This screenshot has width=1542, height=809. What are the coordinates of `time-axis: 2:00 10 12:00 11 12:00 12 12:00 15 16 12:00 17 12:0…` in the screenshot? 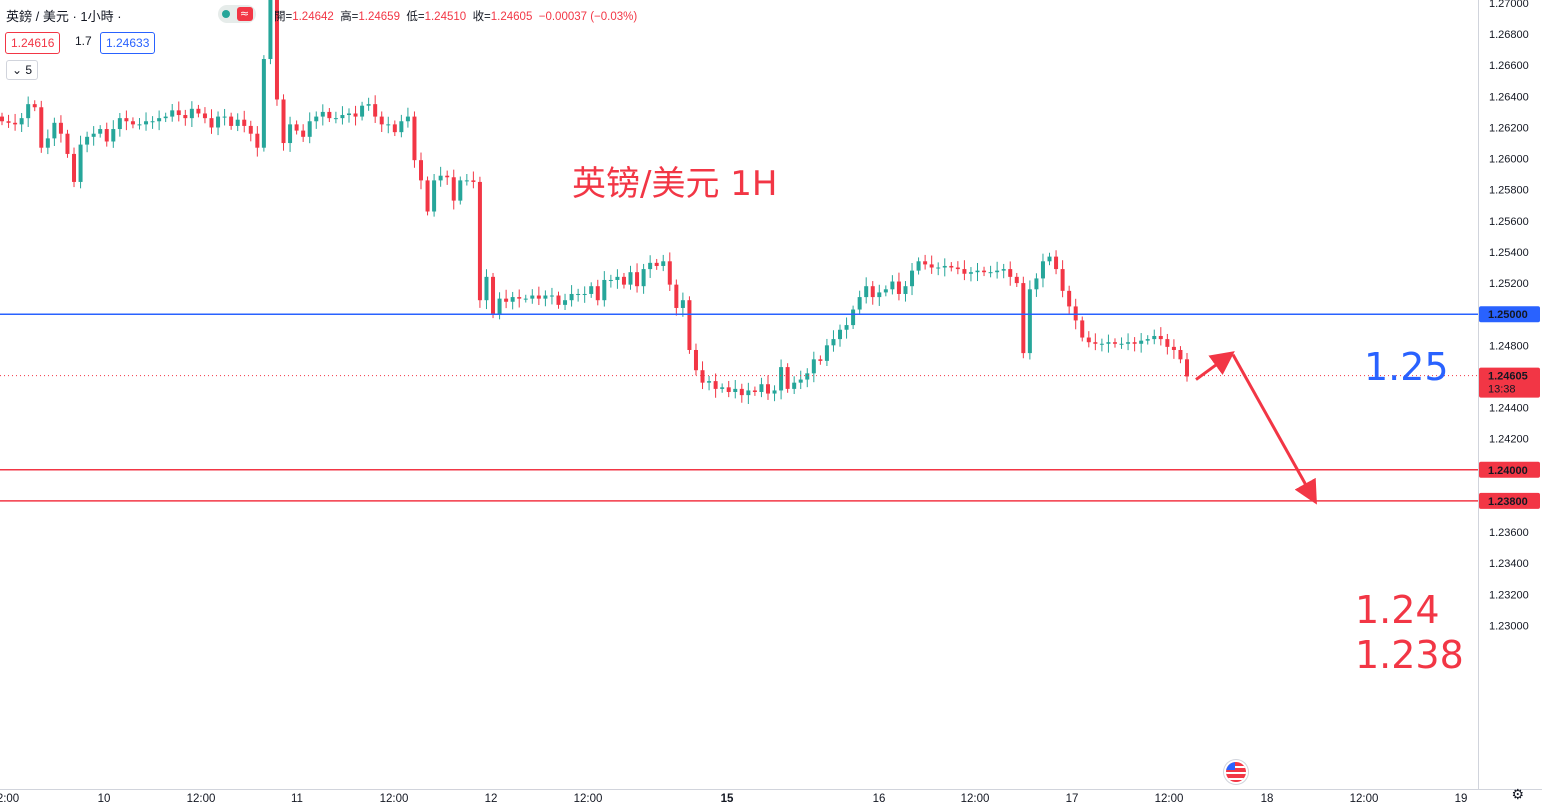 It's located at (771, 797).